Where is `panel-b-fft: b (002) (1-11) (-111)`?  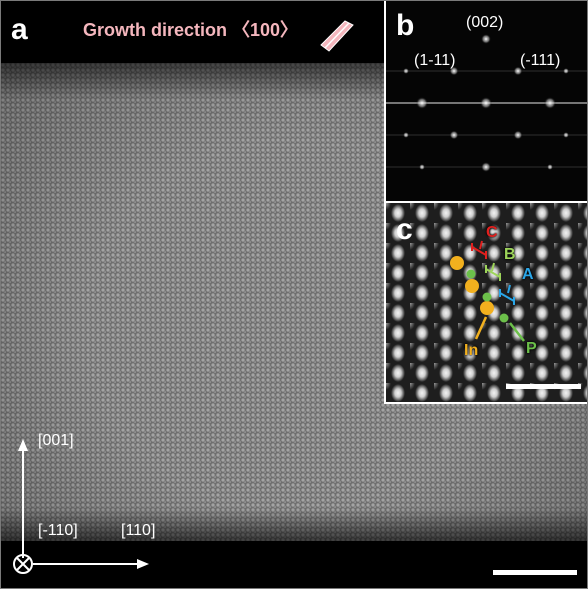 panel-b-fft: b (002) (1-11) (-111) is located at coordinates (485, 102).